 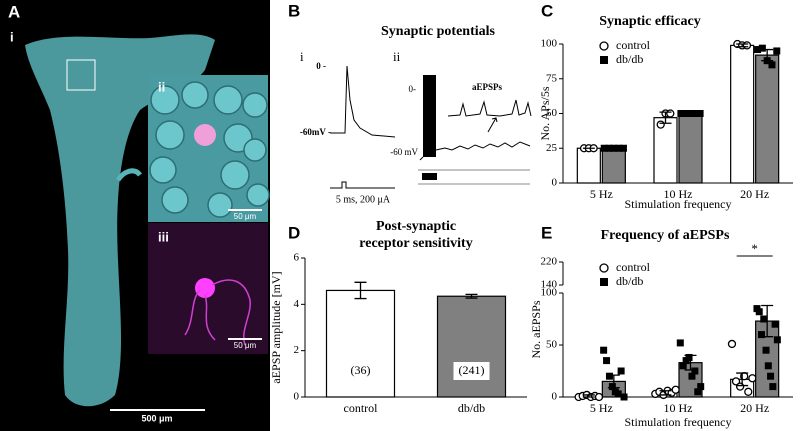 What do you see at coordinates (276, 327) in the screenshot?
I see `y-axis-label: aEPSP amplitude [mV]` at bounding box center [276, 327].